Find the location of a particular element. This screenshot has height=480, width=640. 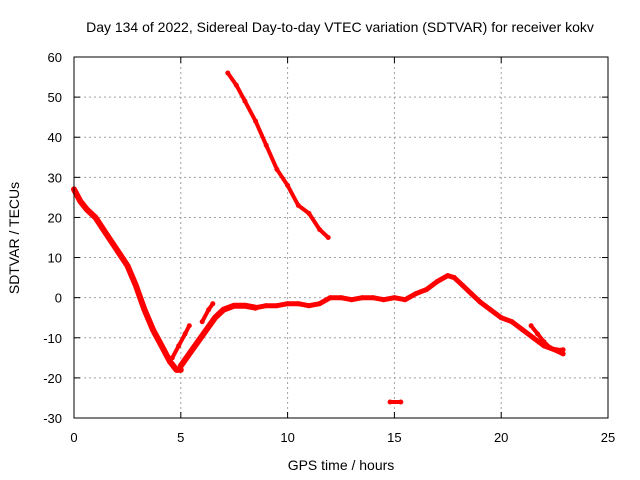

y-tick-label: -30 is located at coordinates (52, 418).